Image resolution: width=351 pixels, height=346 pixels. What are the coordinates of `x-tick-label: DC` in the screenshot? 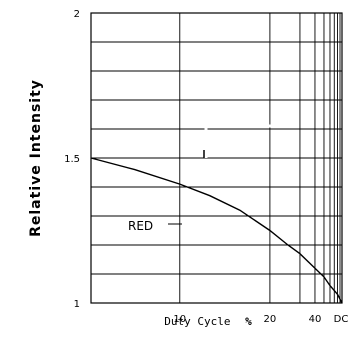 It's located at (341, 319).